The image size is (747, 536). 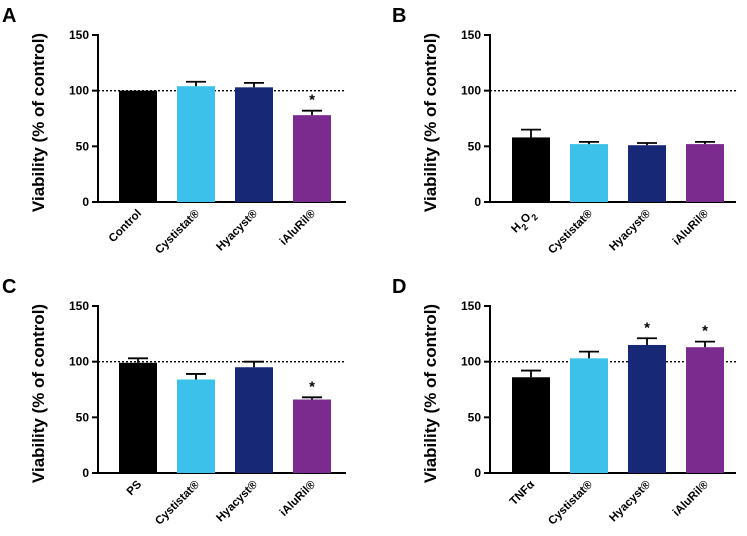 I want to click on x-tick-label: TNFα, so click(x=522, y=493).